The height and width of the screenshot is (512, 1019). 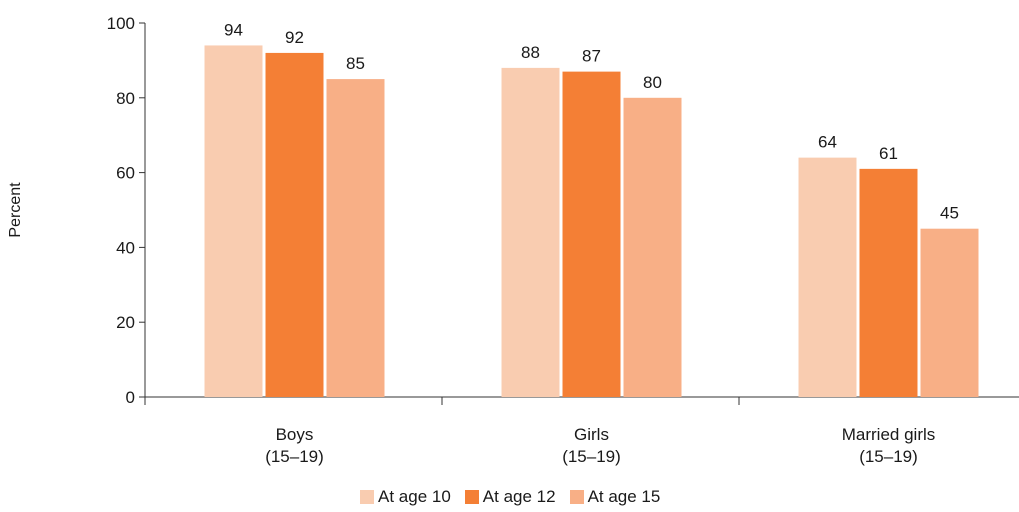 I want to click on bar-value-label: 94, so click(x=233, y=29).